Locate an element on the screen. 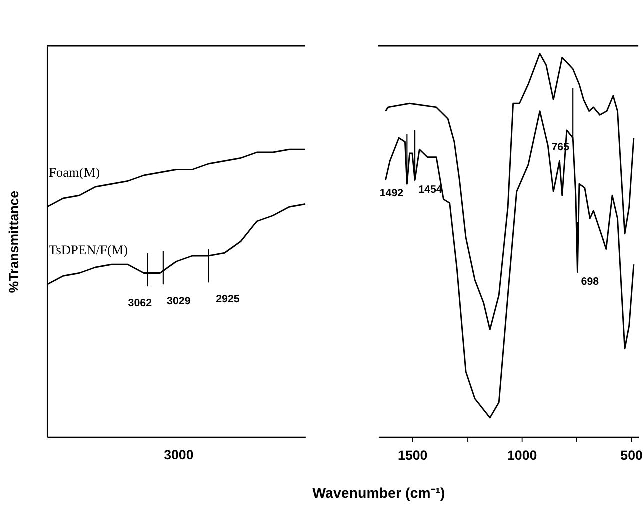 The height and width of the screenshot is (530, 643). x-tick-label: 500 is located at coordinates (631, 455).